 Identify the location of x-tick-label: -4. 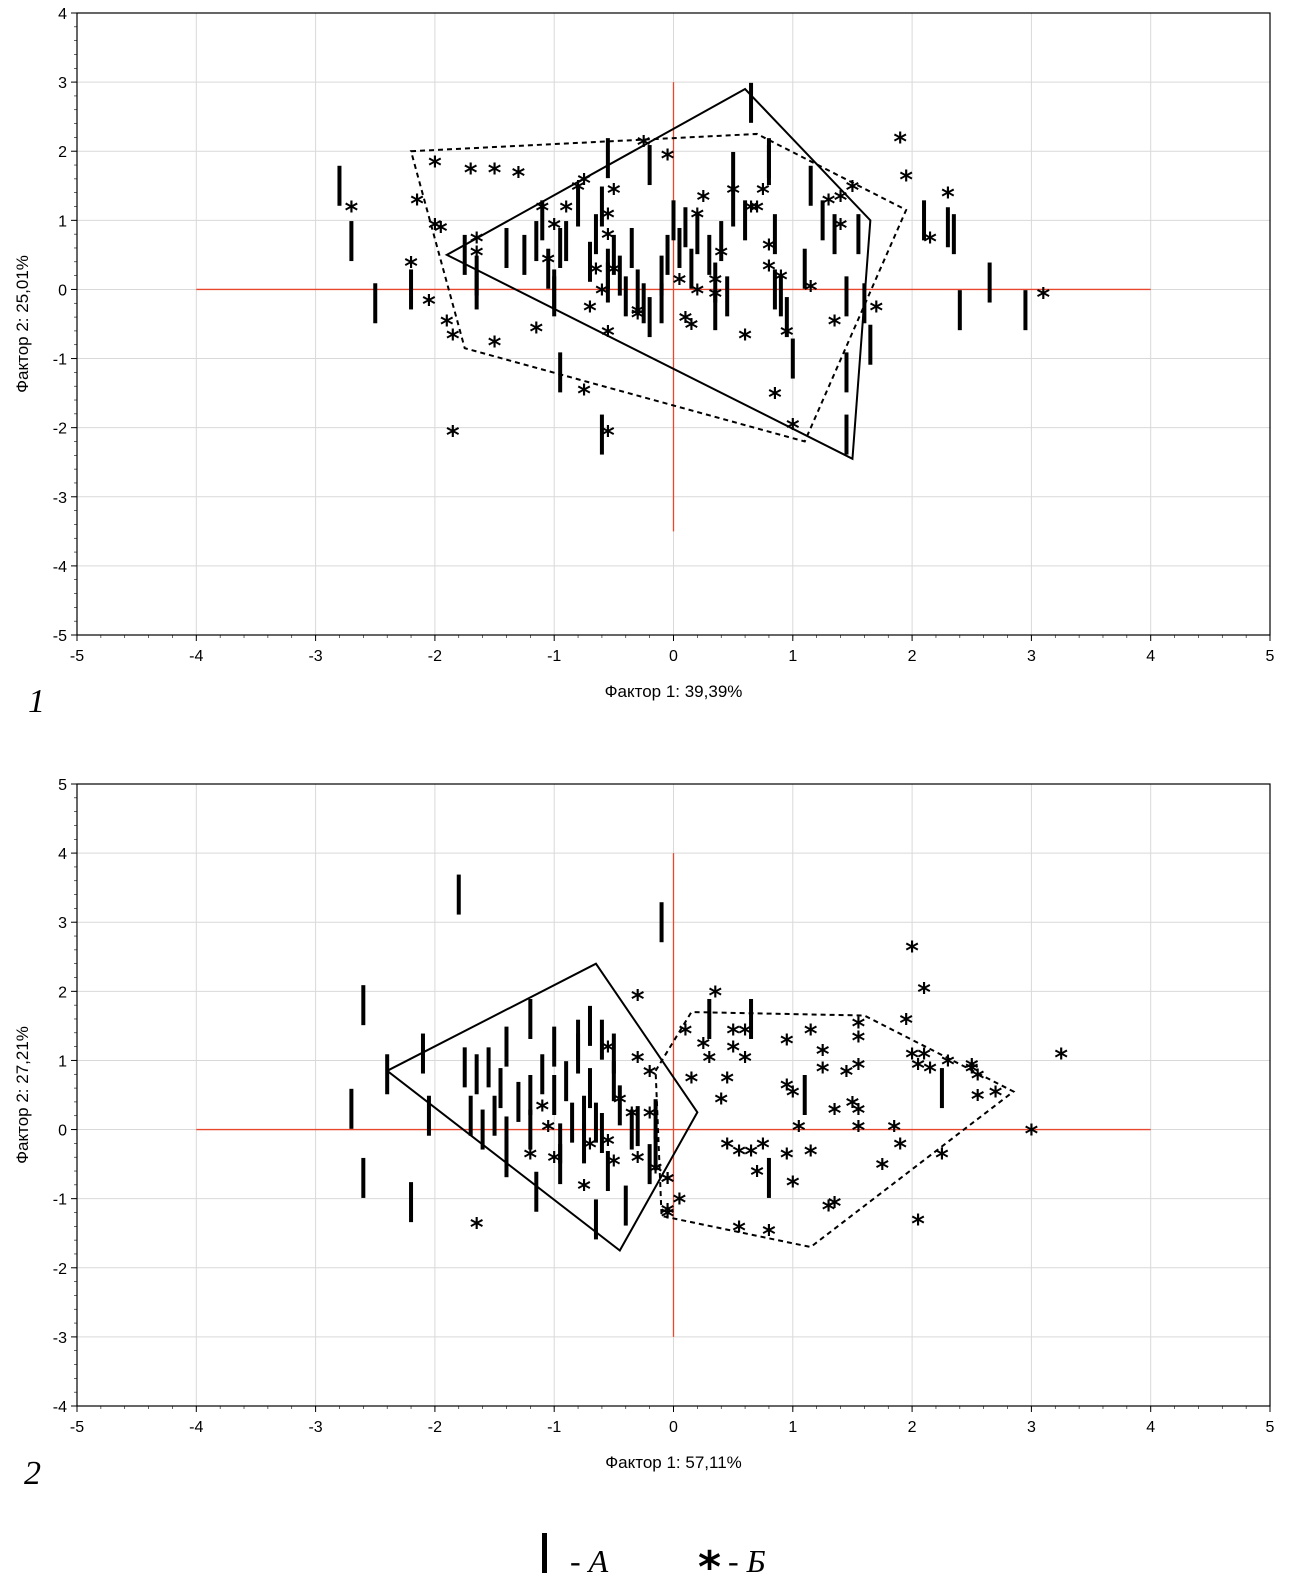
(196, 1427).